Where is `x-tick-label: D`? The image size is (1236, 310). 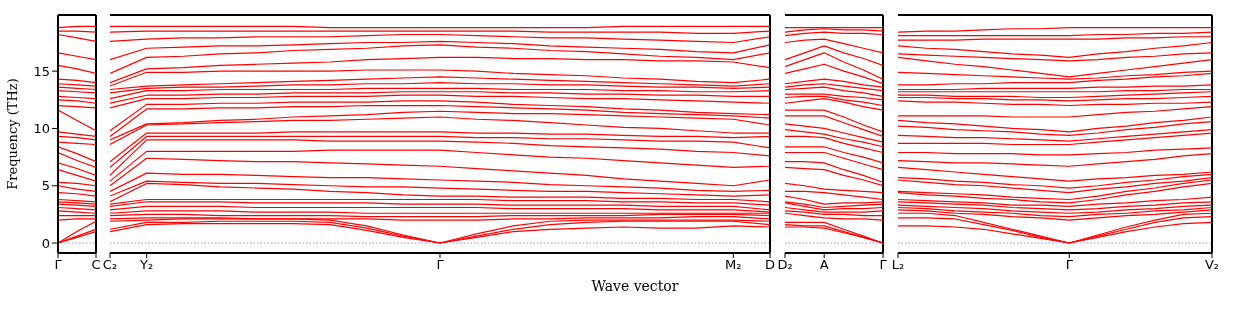
x-tick-label: D is located at coordinates (770, 265).